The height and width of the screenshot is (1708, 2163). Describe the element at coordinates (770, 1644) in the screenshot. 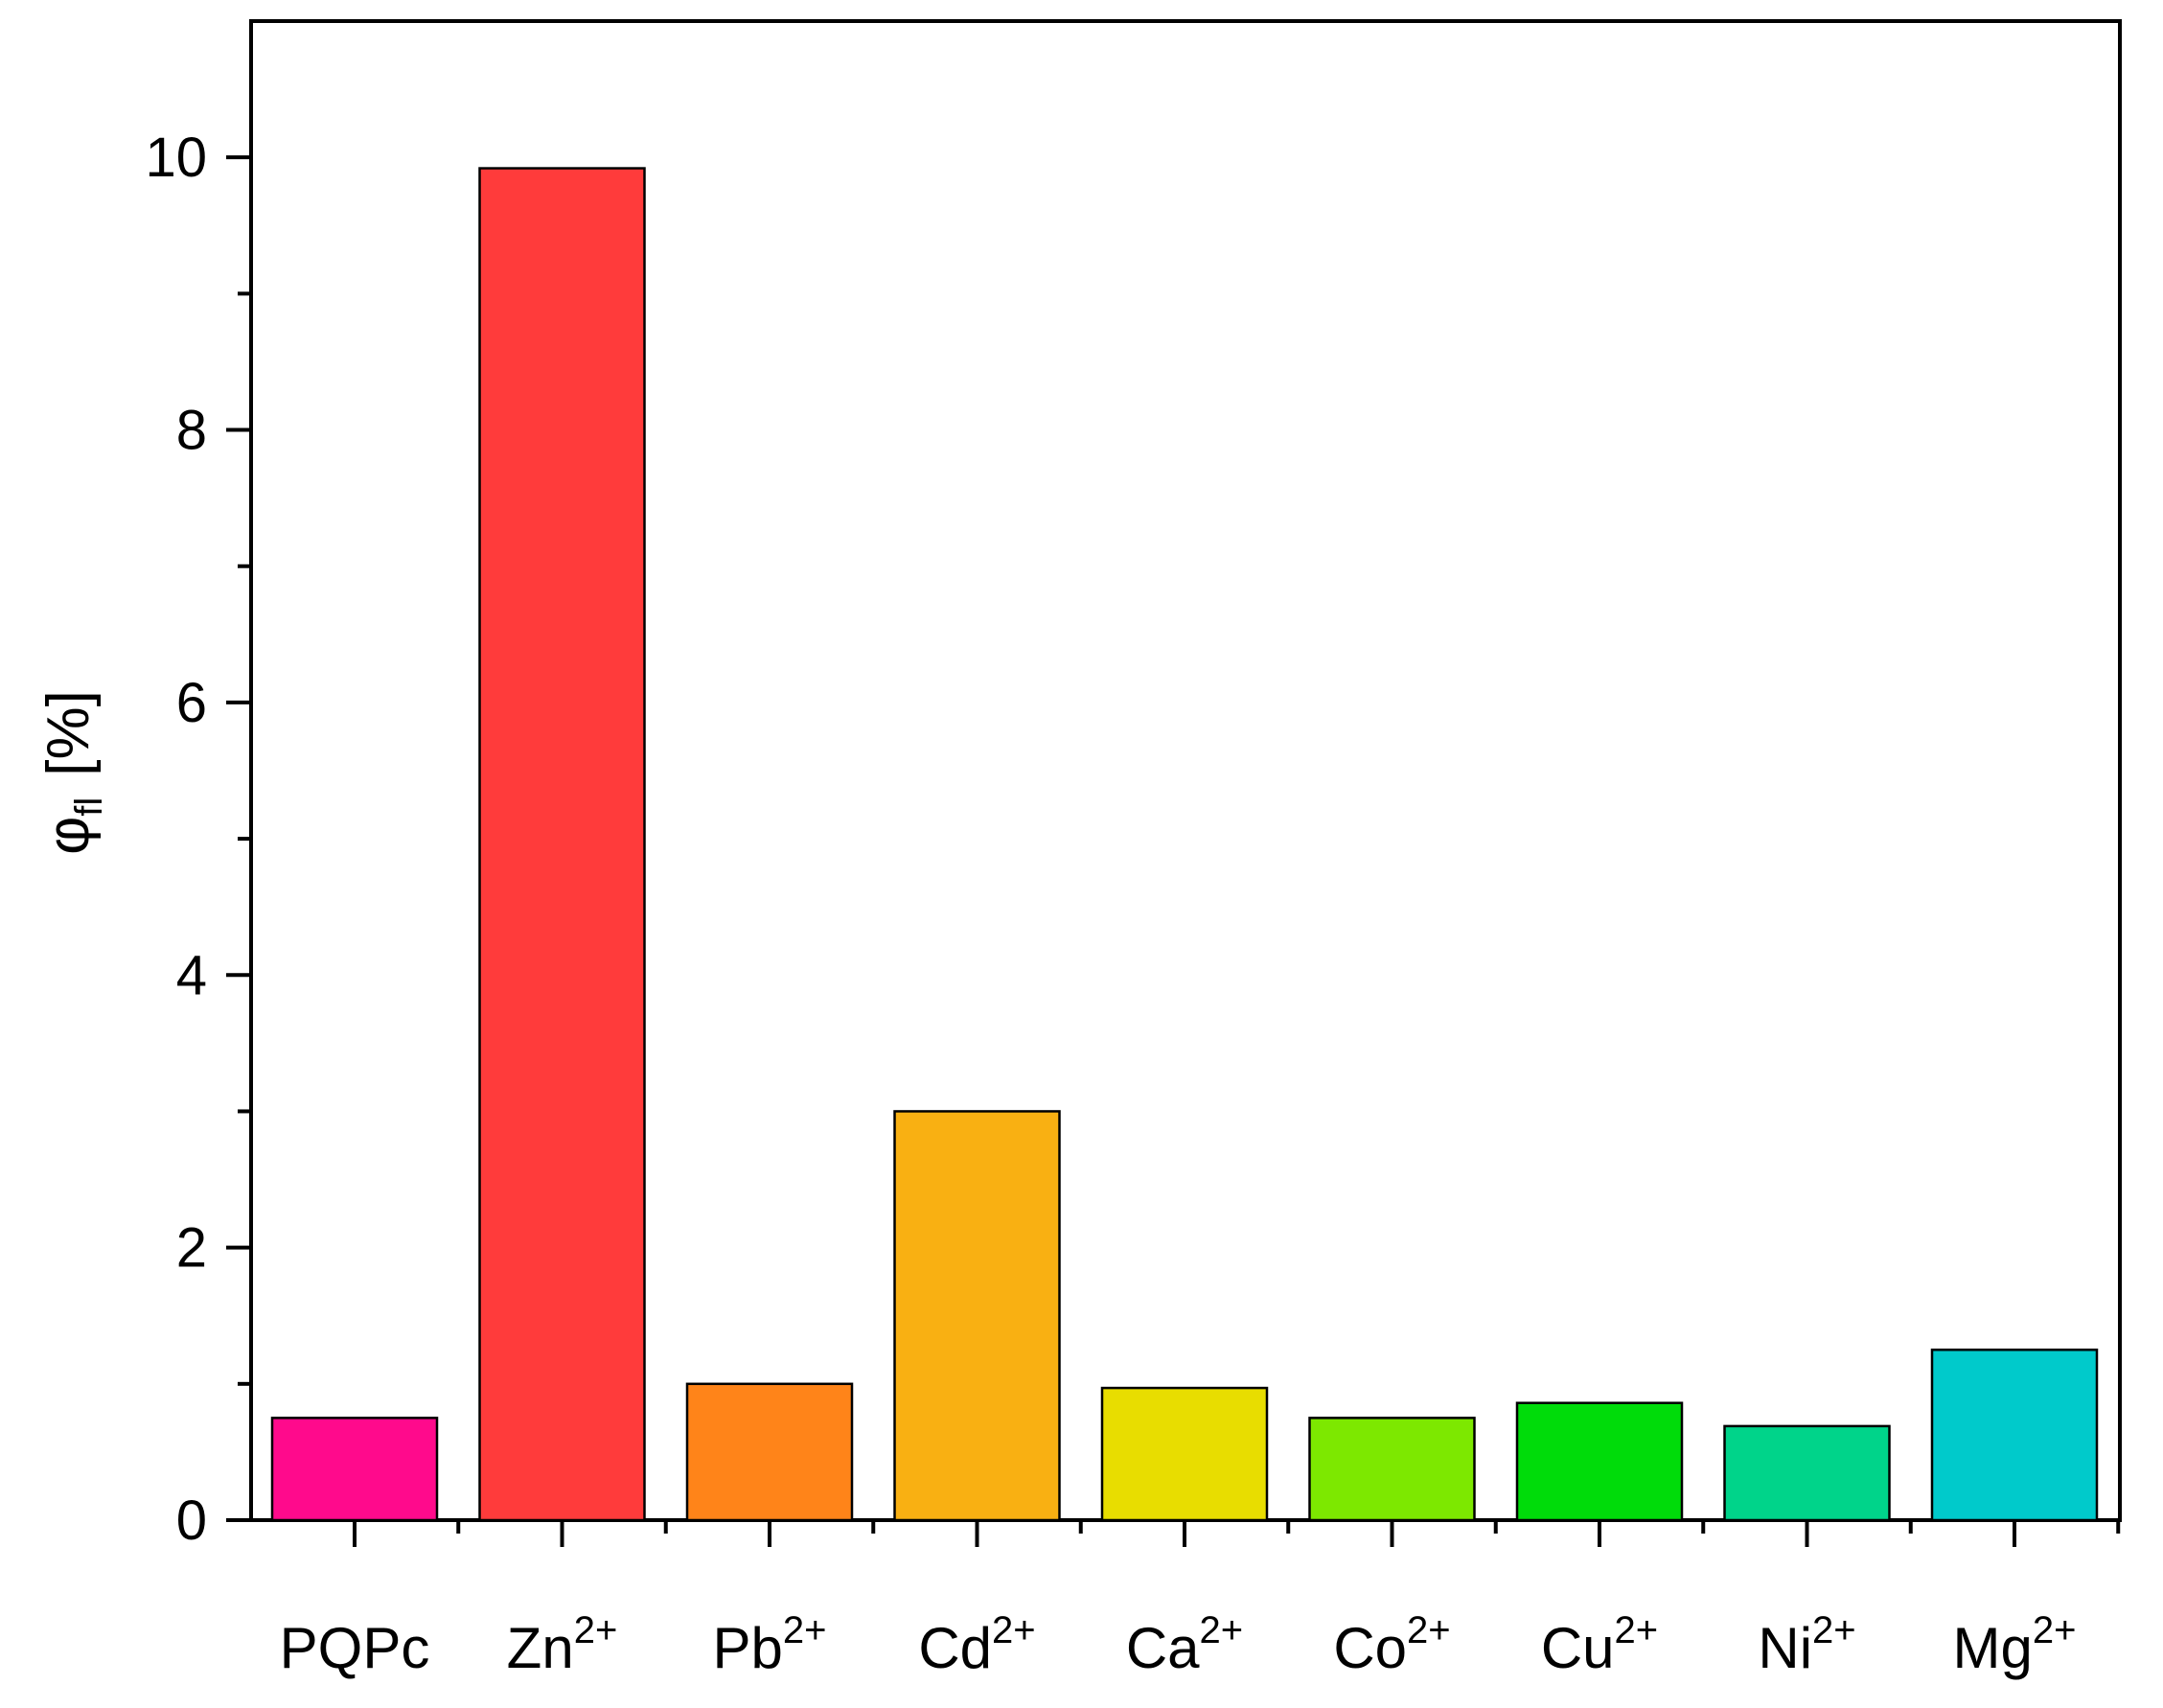

I see `x-tick-label: Pb2+` at that location.